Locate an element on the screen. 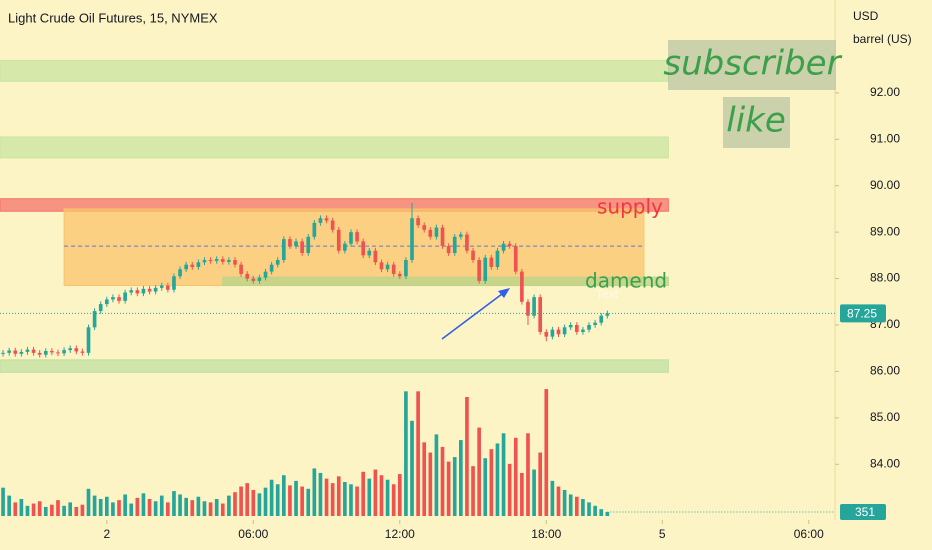 Image resolution: width=932 pixels, height=550 pixels. chart-title: Light Crude Oil Futures, 15, NYMEX is located at coordinates (113, 17).